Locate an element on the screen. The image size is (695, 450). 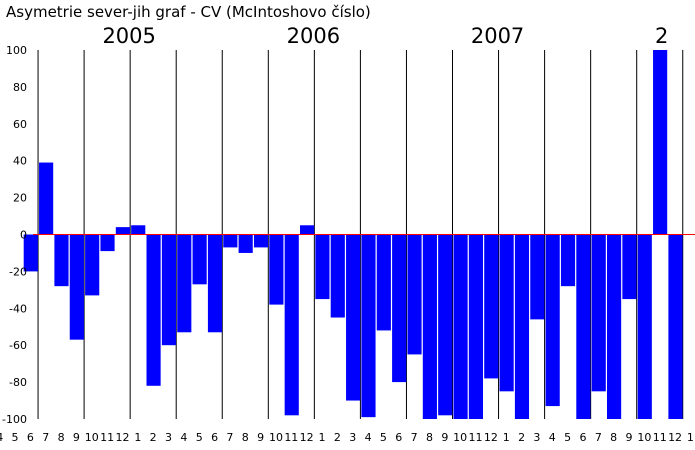
y-tick-label: 60 is located at coordinates (20, 124).